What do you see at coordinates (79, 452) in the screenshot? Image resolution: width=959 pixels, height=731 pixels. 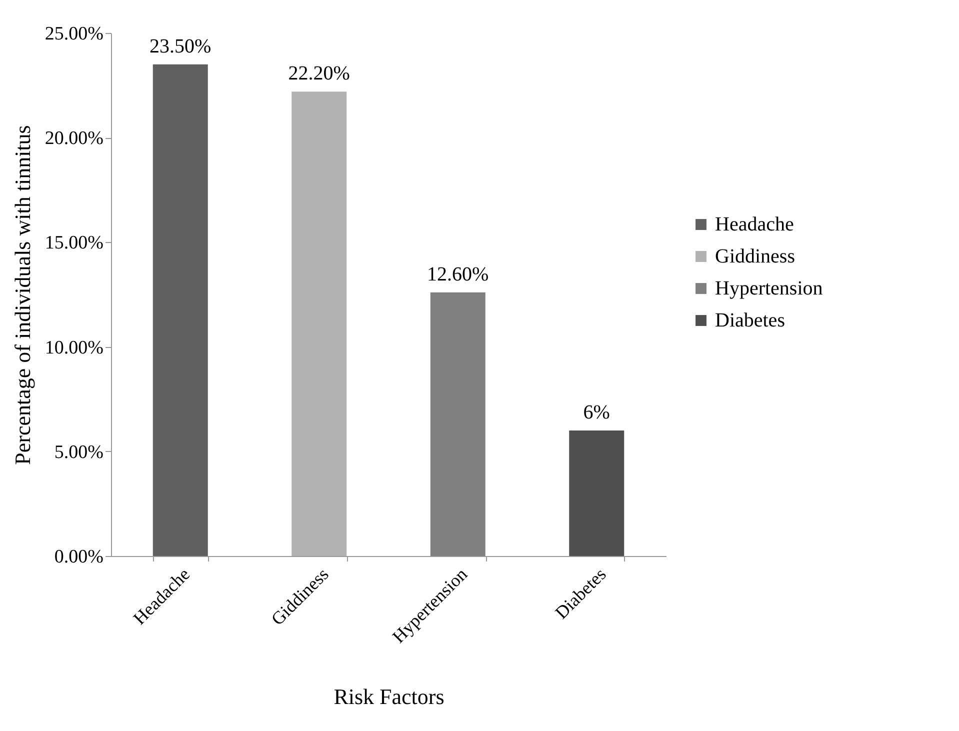 I see `y-tick-label: 5.00%` at bounding box center [79, 452].